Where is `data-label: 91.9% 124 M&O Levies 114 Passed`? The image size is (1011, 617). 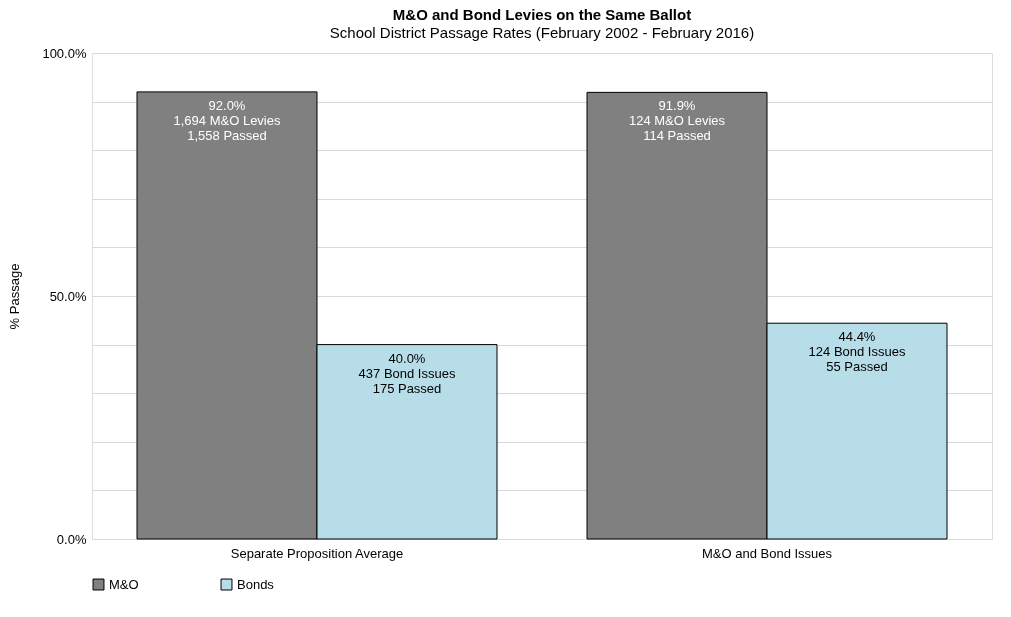
data-label: 91.9% 124 M&O Levies 114 Passed is located at coordinates (677, 121).